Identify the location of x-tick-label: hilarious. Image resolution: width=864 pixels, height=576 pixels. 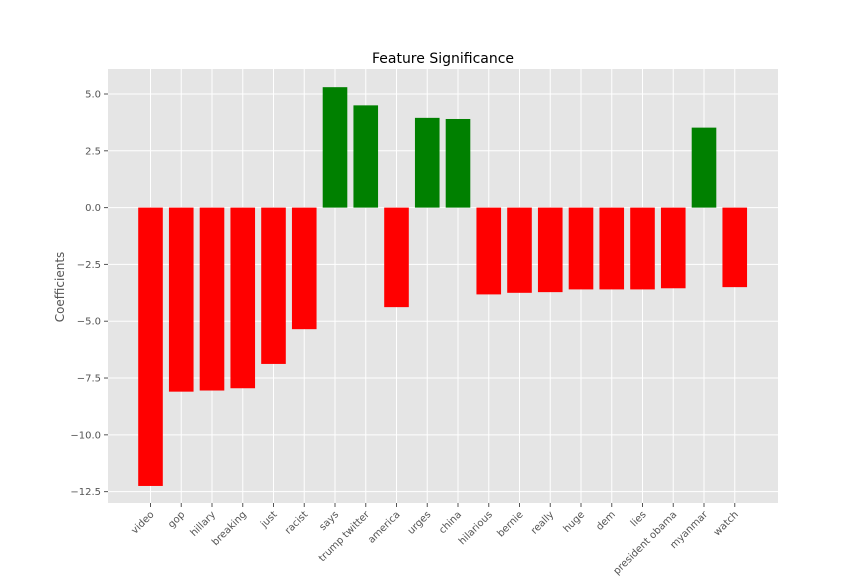
(476, 528).